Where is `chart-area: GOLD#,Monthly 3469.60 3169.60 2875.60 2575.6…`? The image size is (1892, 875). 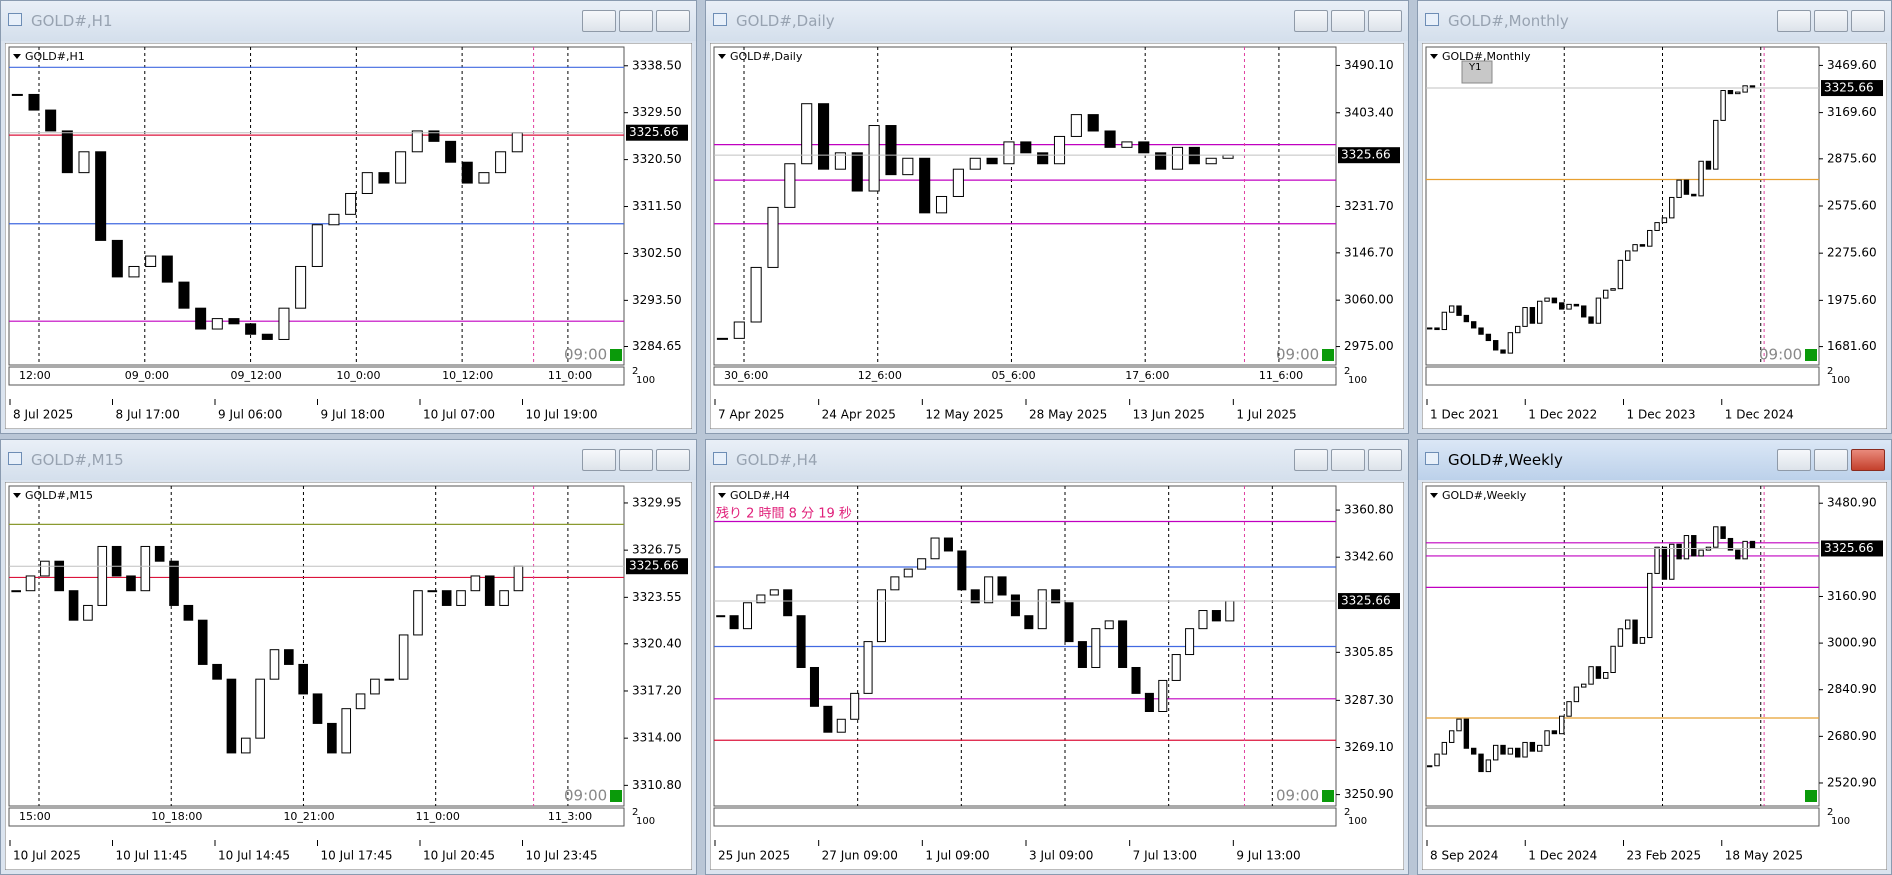
chart-area: GOLD#,Monthly 3469.60 3169.60 2875.60 2575.6… is located at coordinates (1654, 236).